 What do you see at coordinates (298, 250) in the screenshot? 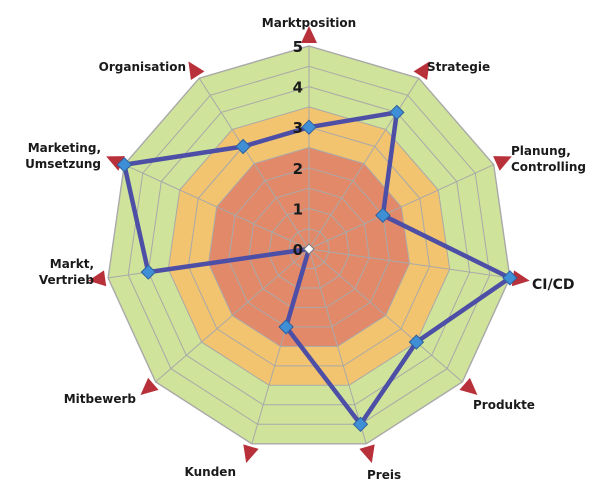
I see `tick-label-0: 0` at bounding box center [298, 250].